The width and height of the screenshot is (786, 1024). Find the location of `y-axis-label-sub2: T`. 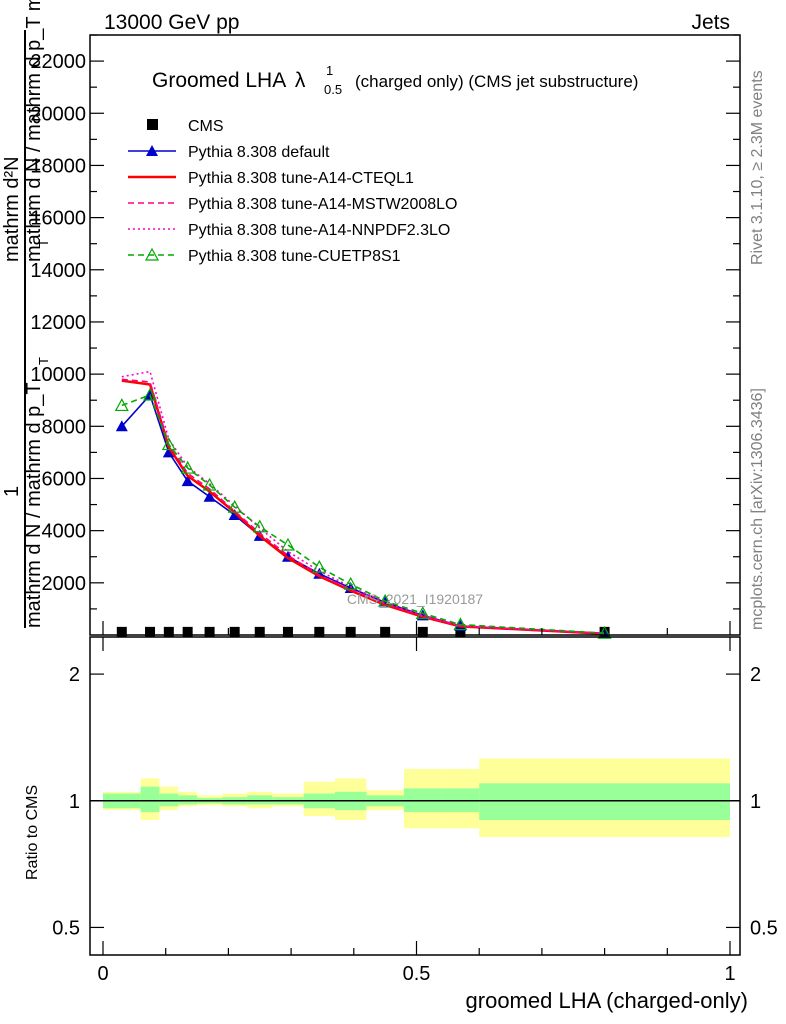

y-axis-label-sub2: T is located at coordinates (43, 361).